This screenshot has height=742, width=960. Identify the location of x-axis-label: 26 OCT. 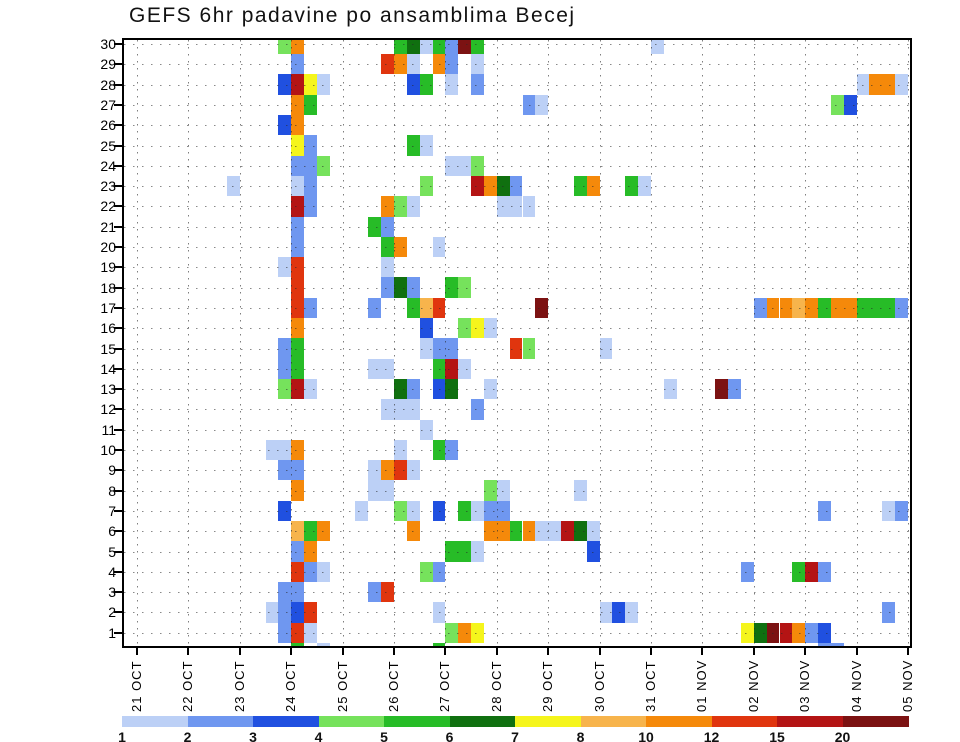
(393, 686).